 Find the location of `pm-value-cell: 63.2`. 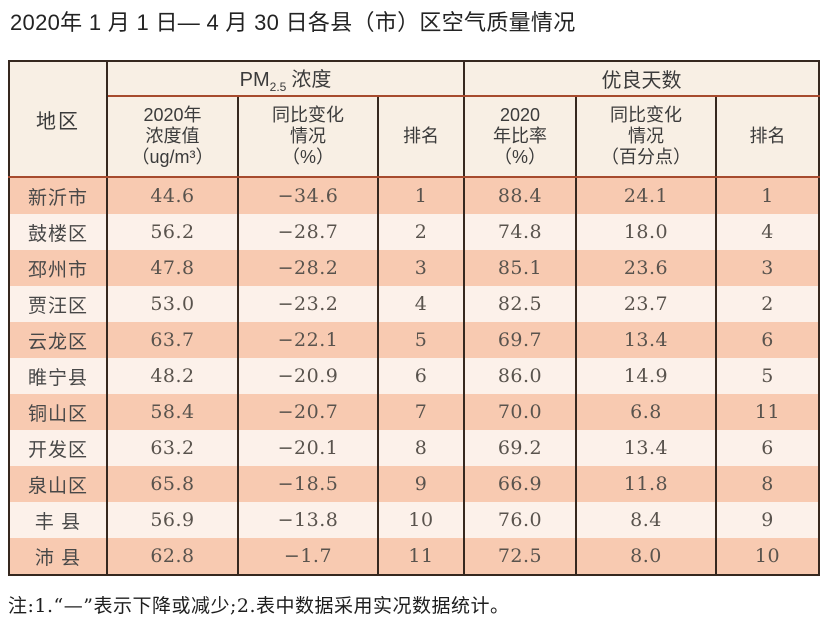

pm-value-cell: 63.2 is located at coordinates (172, 448).